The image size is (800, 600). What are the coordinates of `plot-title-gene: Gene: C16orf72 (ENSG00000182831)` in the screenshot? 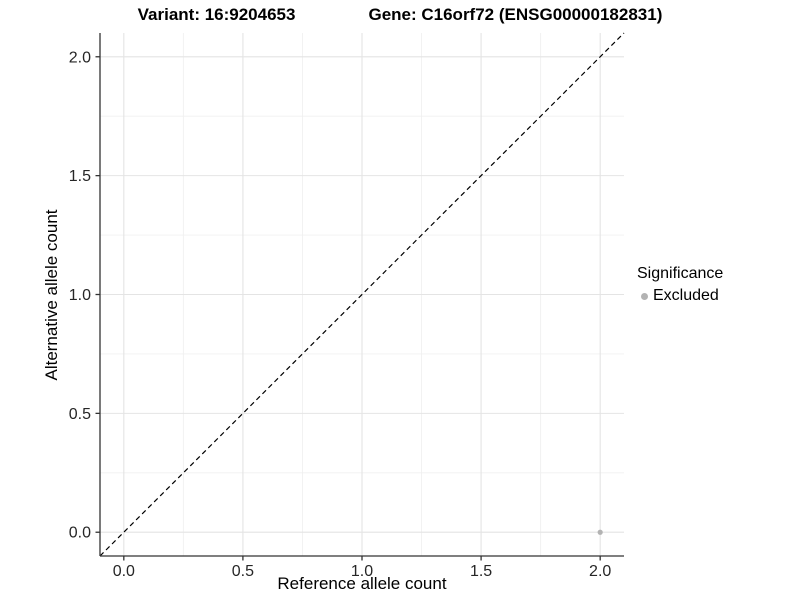 It's located at (515, 14).